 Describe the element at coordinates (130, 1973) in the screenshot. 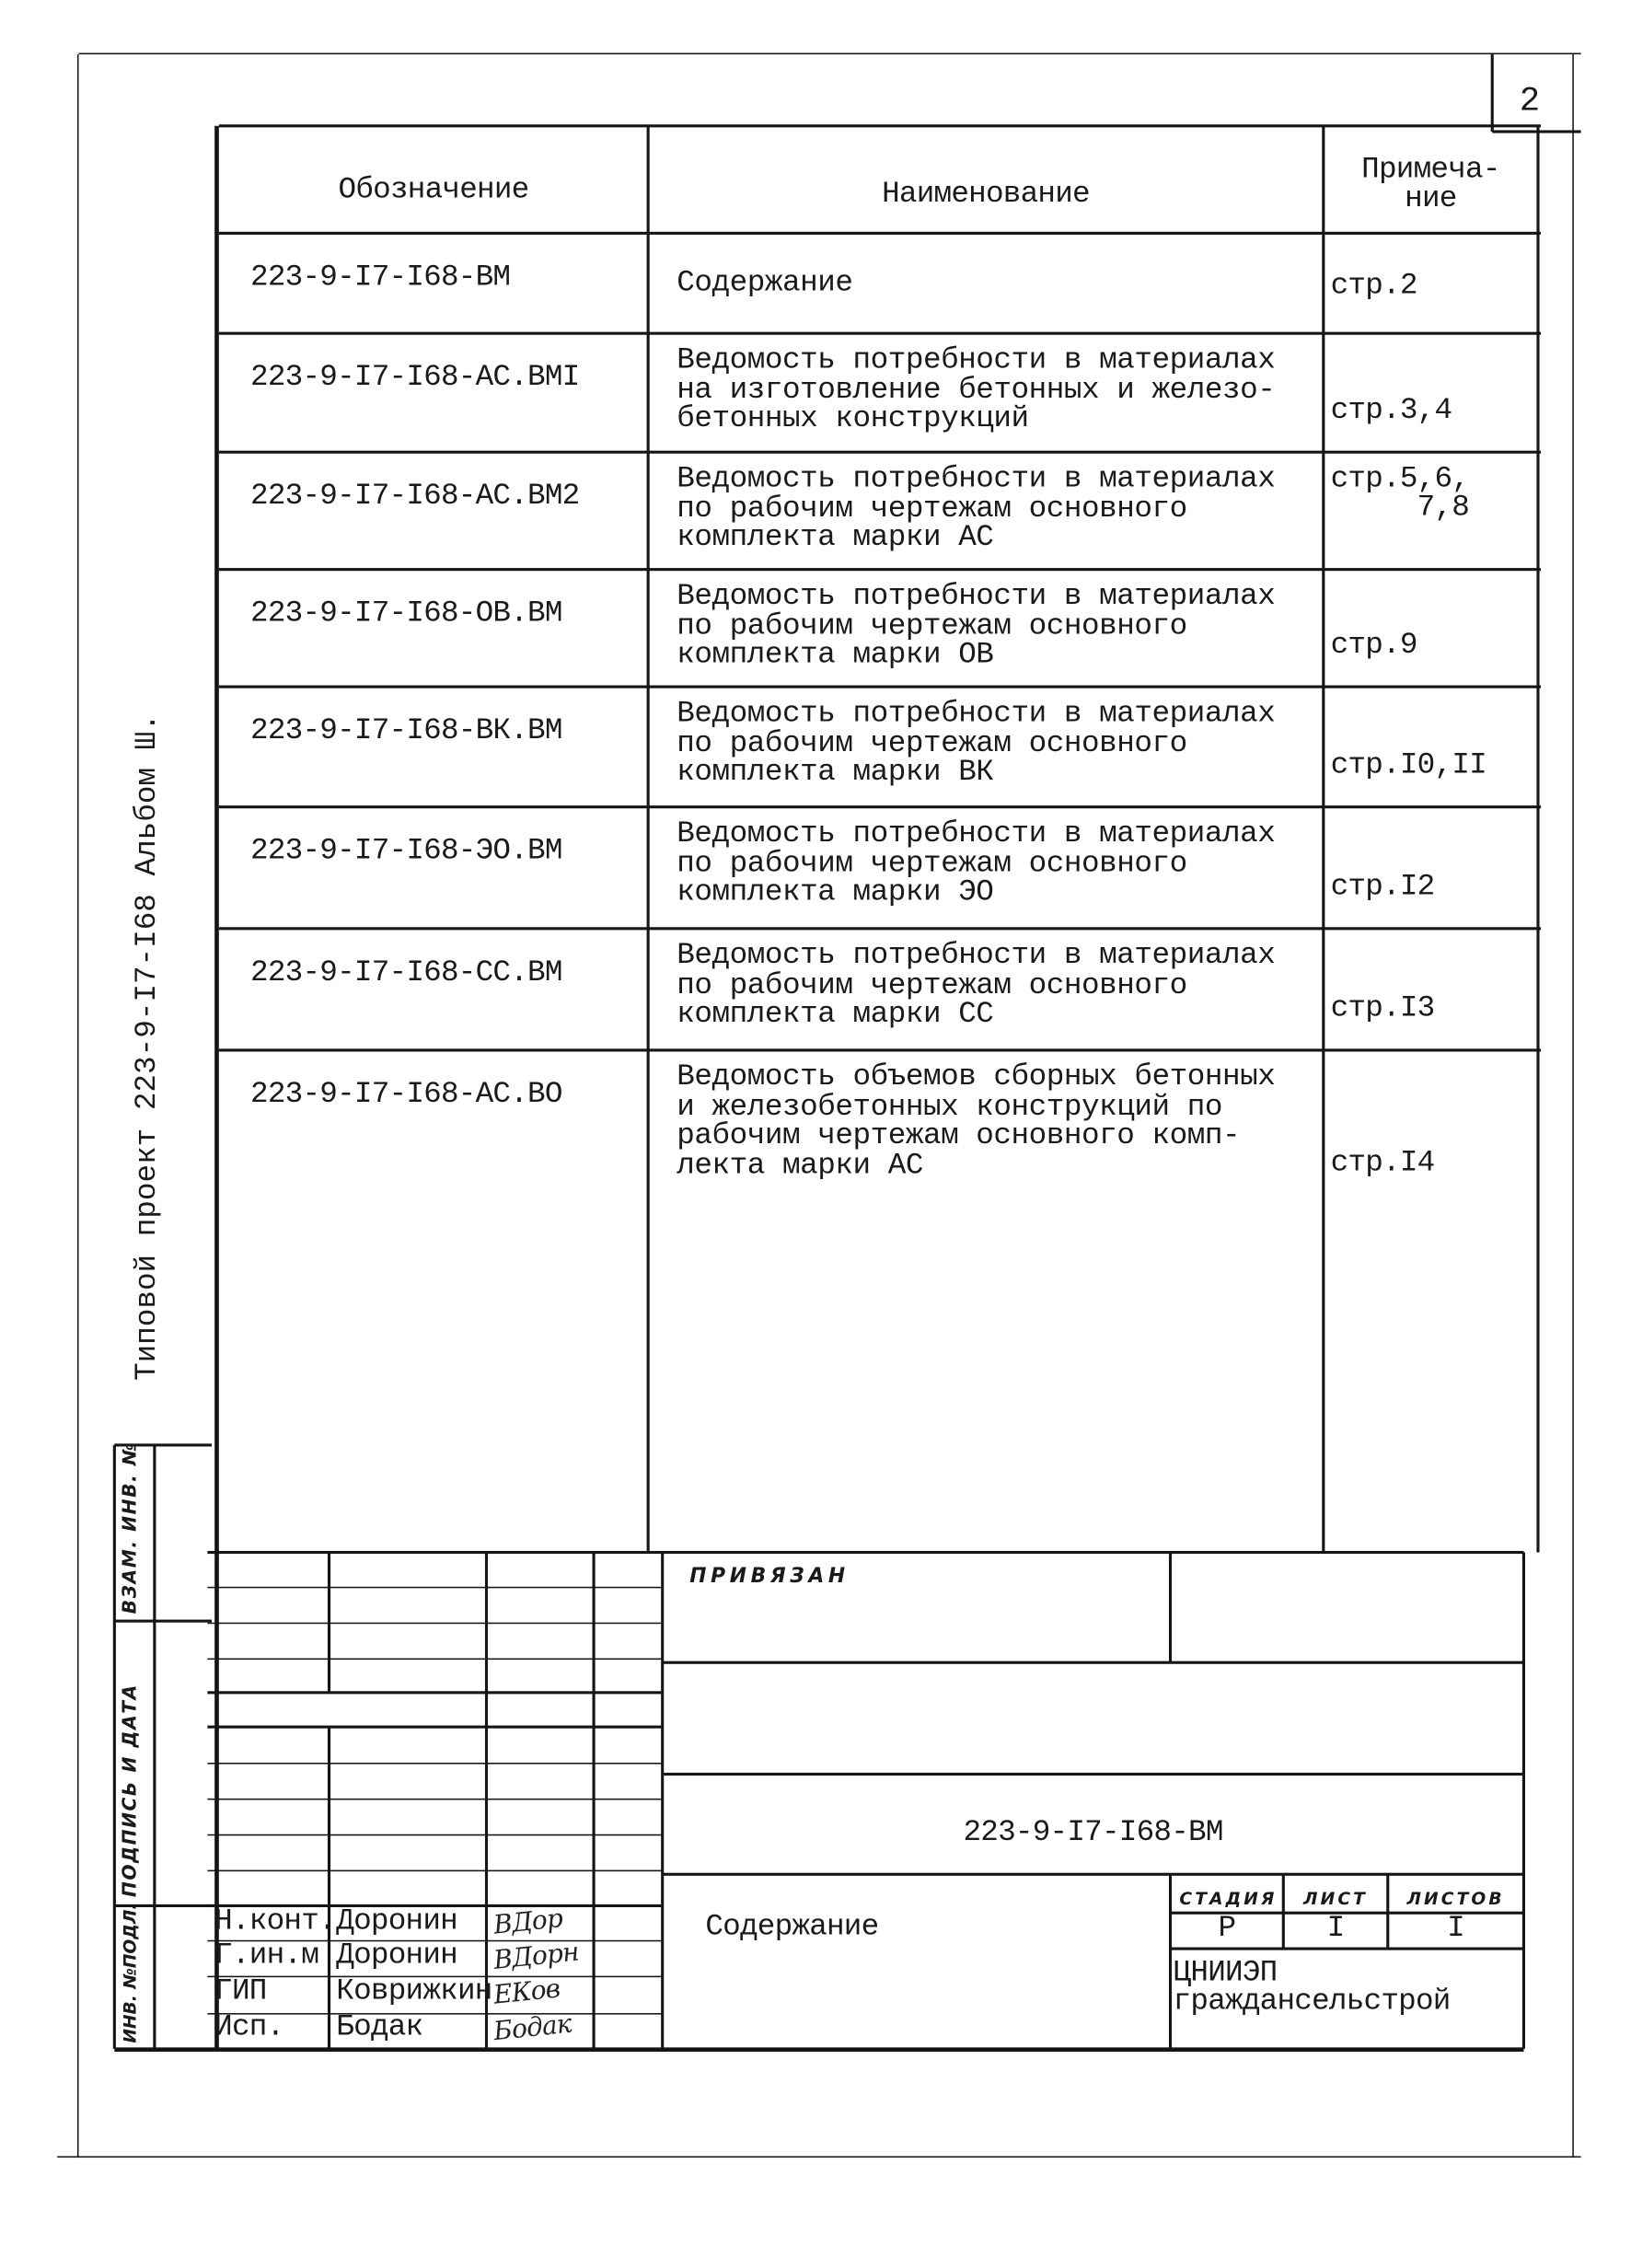

I see `original-inv-label: ИНВ. №ПОДЛ.` at that location.